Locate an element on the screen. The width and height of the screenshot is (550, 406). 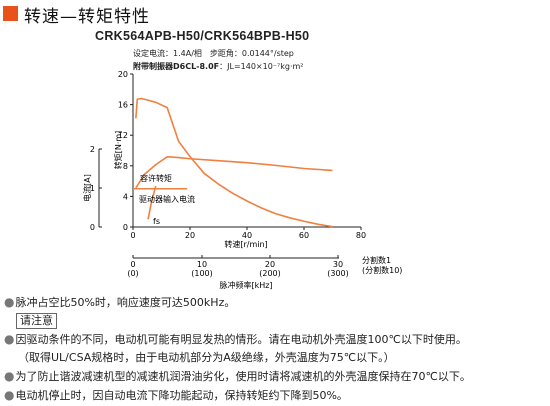
division-label-10: (分割数10) is located at coordinates (382, 270).